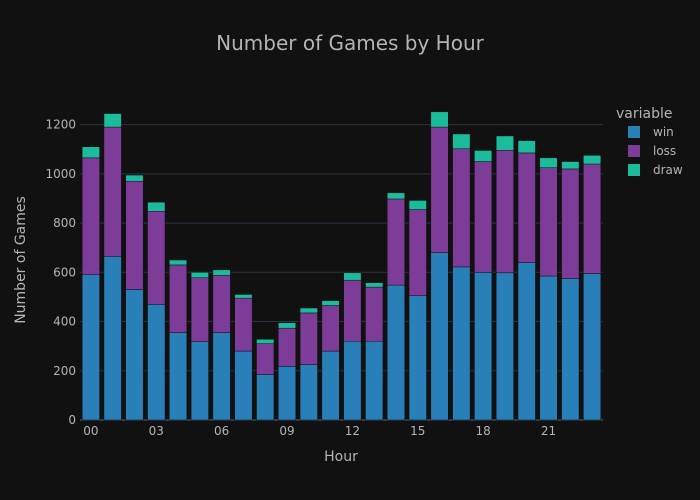 This screenshot has height=500, width=700. Describe the element at coordinates (548, 431) in the screenshot. I see `x-tick-label: 21` at that location.